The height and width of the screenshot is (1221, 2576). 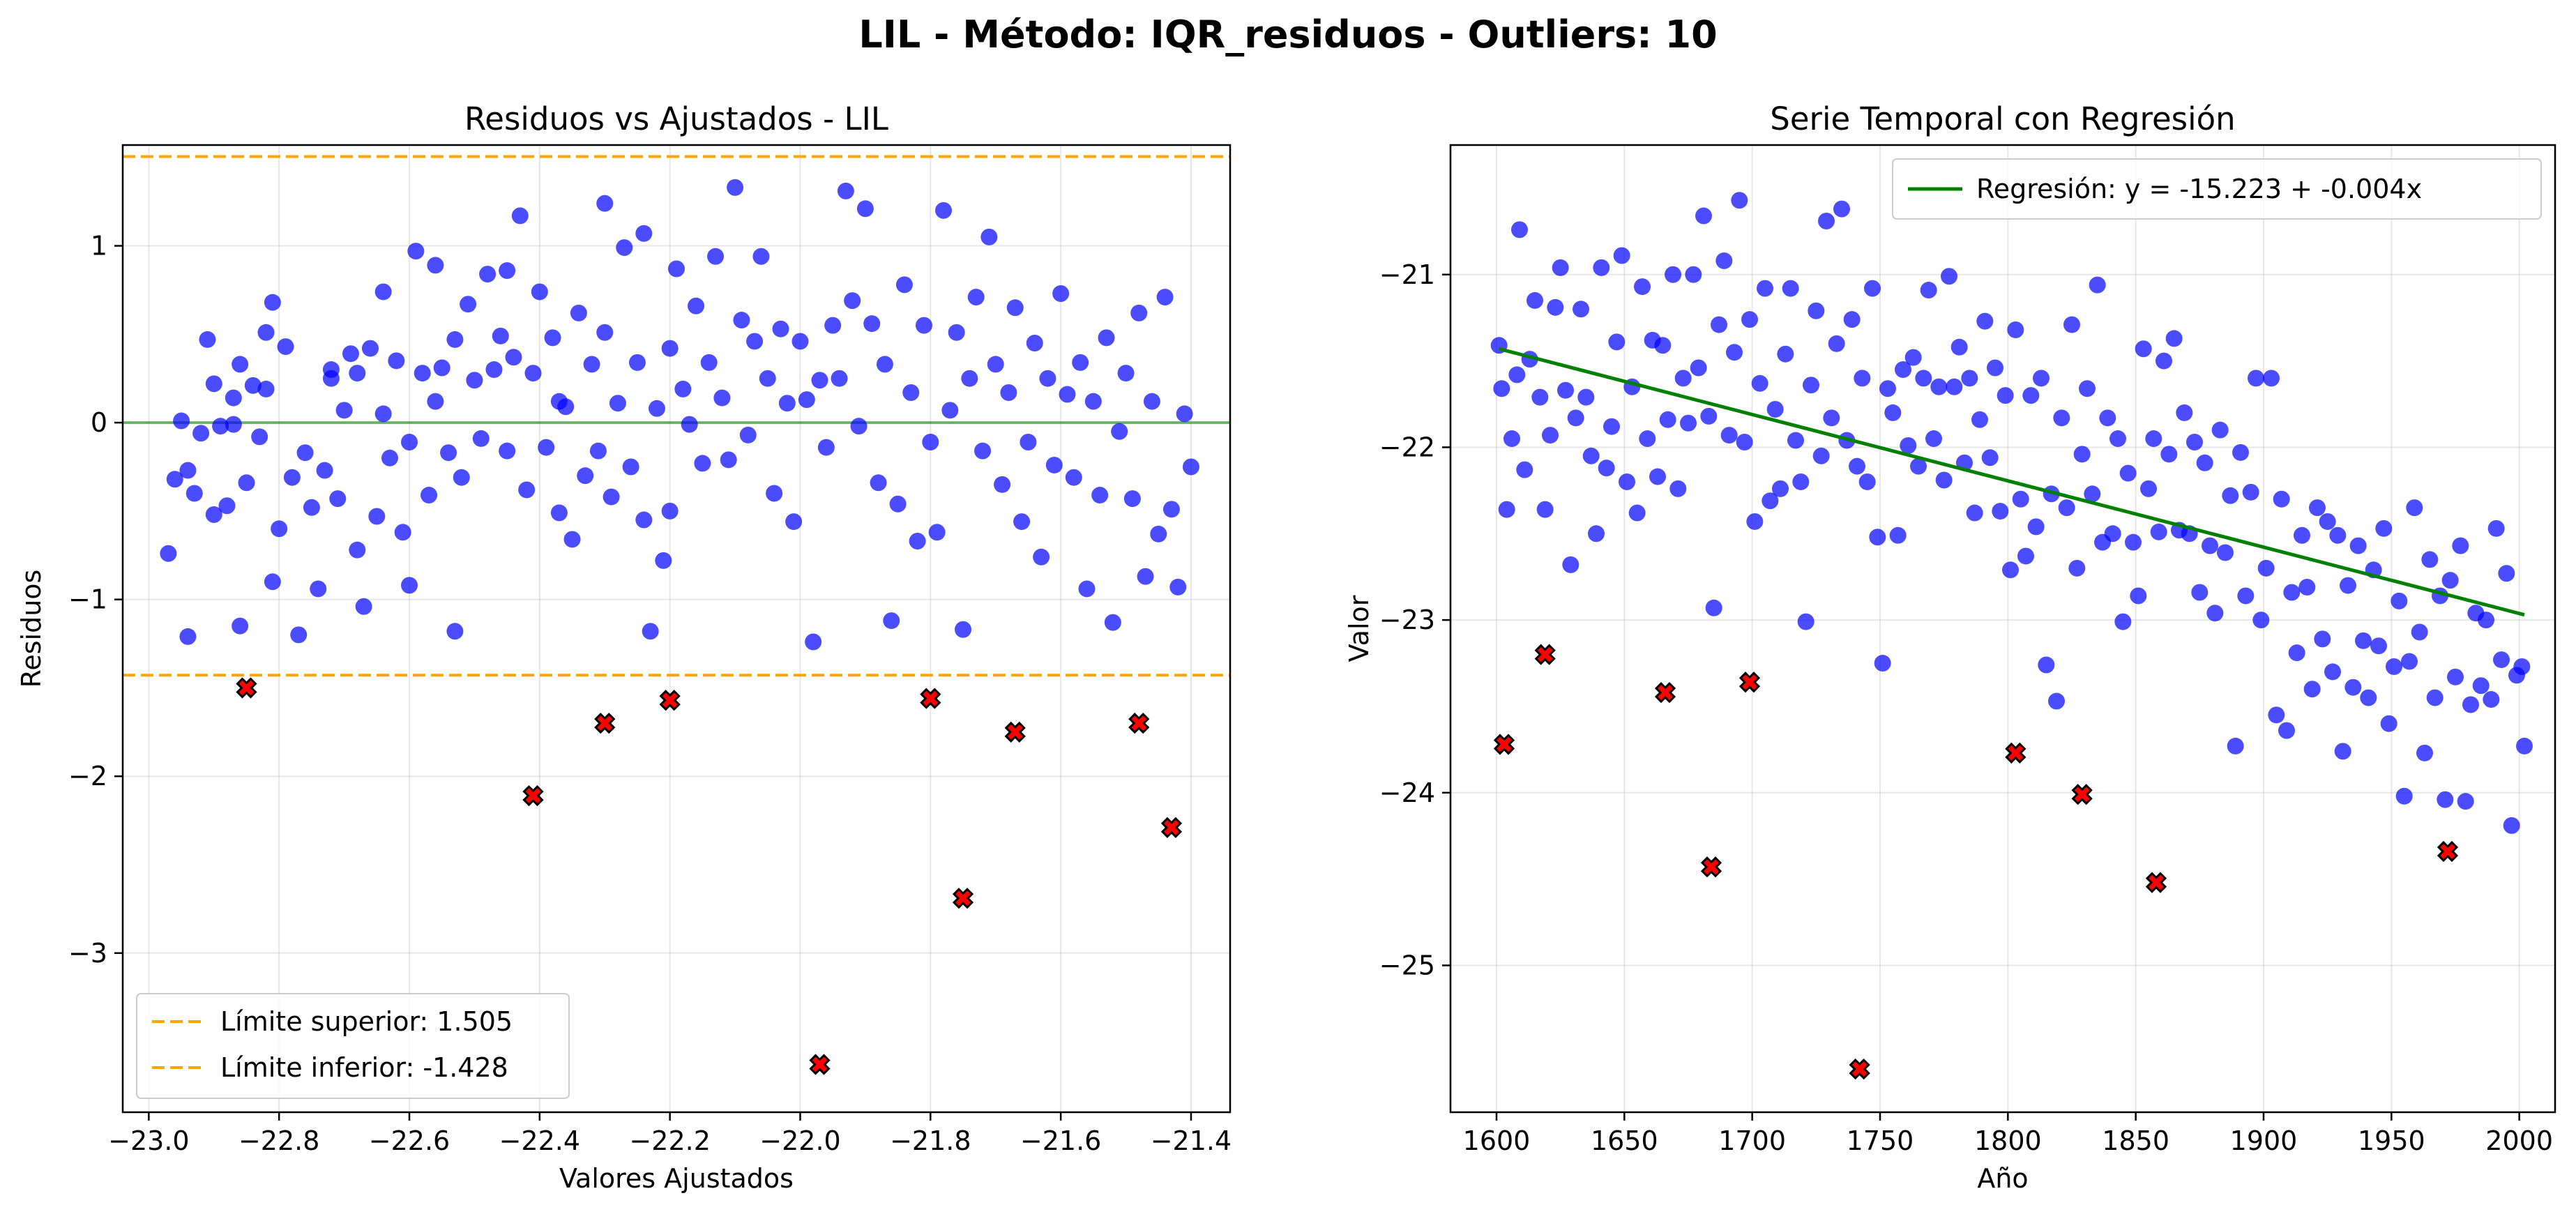 What do you see at coordinates (1624, 1140) in the screenshot?
I see `right-xtick-label: 1650` at bounding box center [1624, 1140].